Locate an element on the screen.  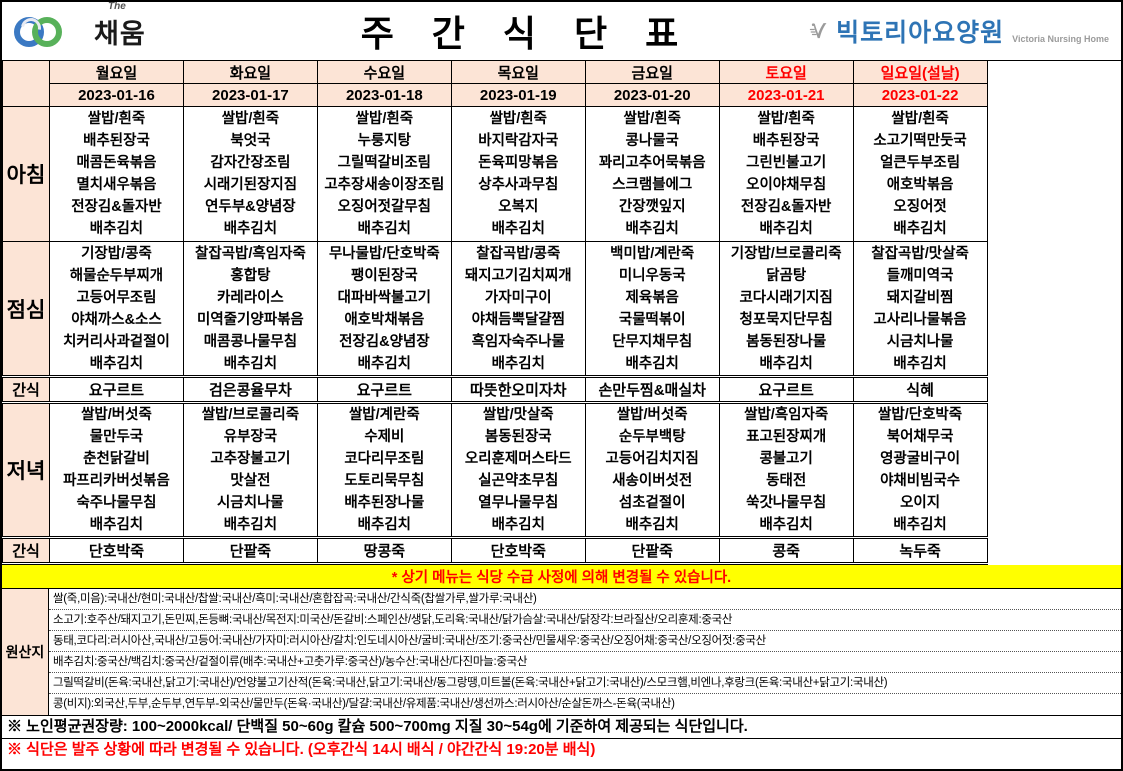
chaeum-brand-text: The 채움 is located at coordinates (120, 26).